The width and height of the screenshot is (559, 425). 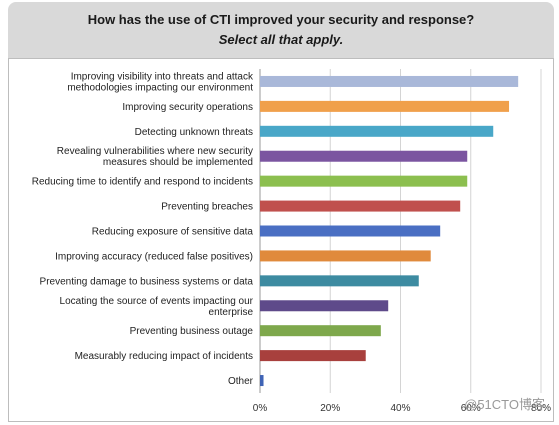 What do you see at coordinates (281, 39) in the screenshot?
I see `chart-subtitle: Select all that apply.` at bounding box center [281, 39].